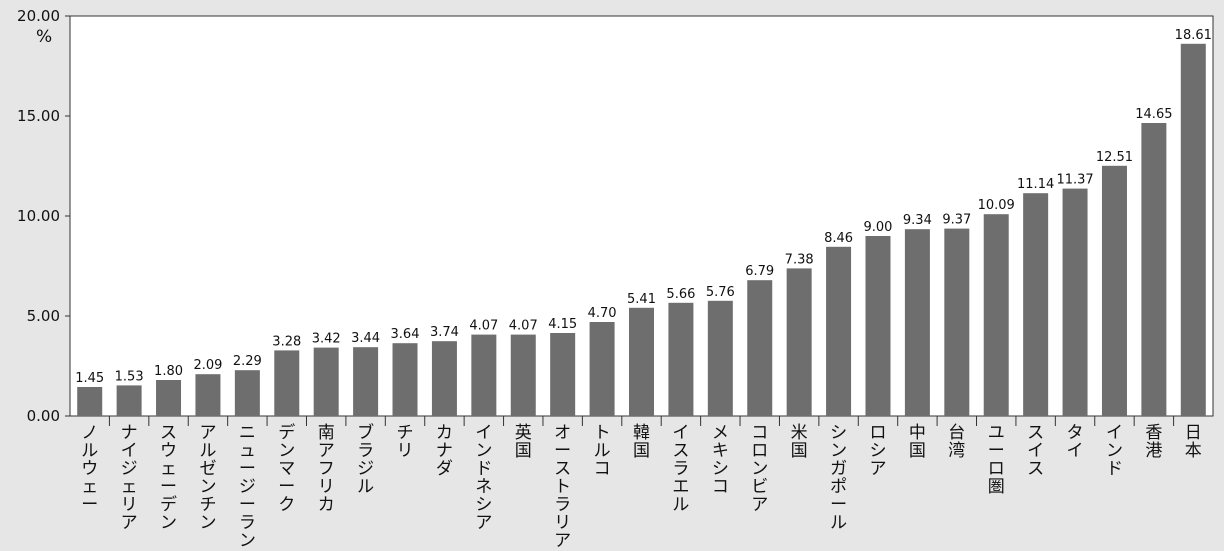 Image resolution: width=1224 pixels, height=551 pixels. I want to click on category-label: インドネシア, so click(483, 478).